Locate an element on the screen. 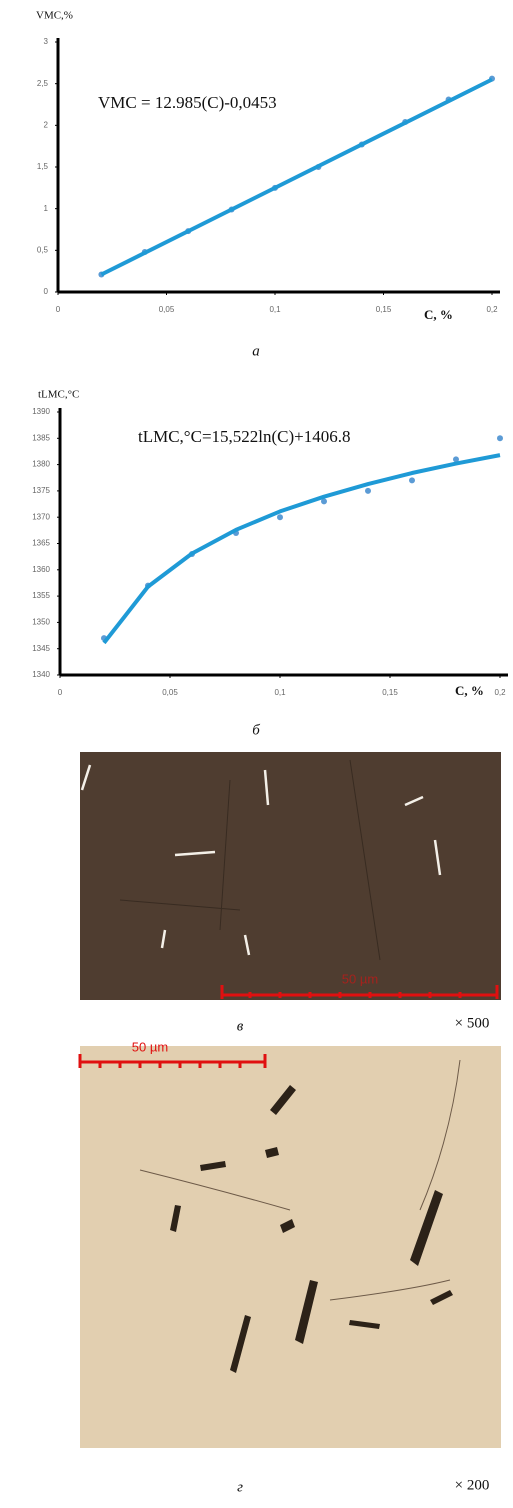  y-axis-label: VMC,% is located at coordinates (54, 16).